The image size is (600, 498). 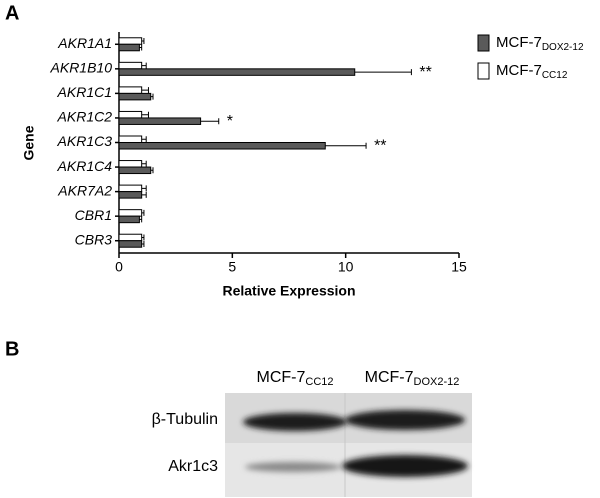 What do you see at coordinates (348, 445) in the screenshot?
I see `blot` at bounding box center [348, 445].